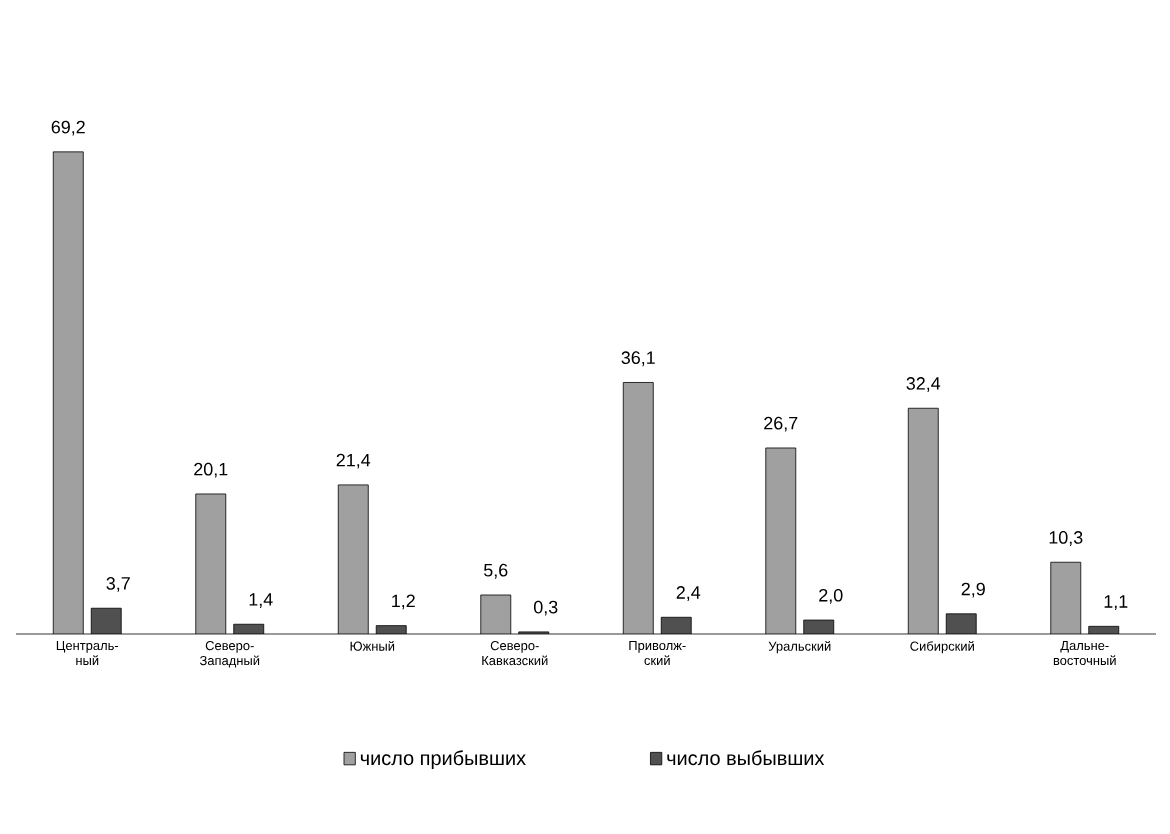  What do you see at coordinates (211, 470) in the screenshot?
I see `data-label: 20,1` at bounding box center [211, 470].